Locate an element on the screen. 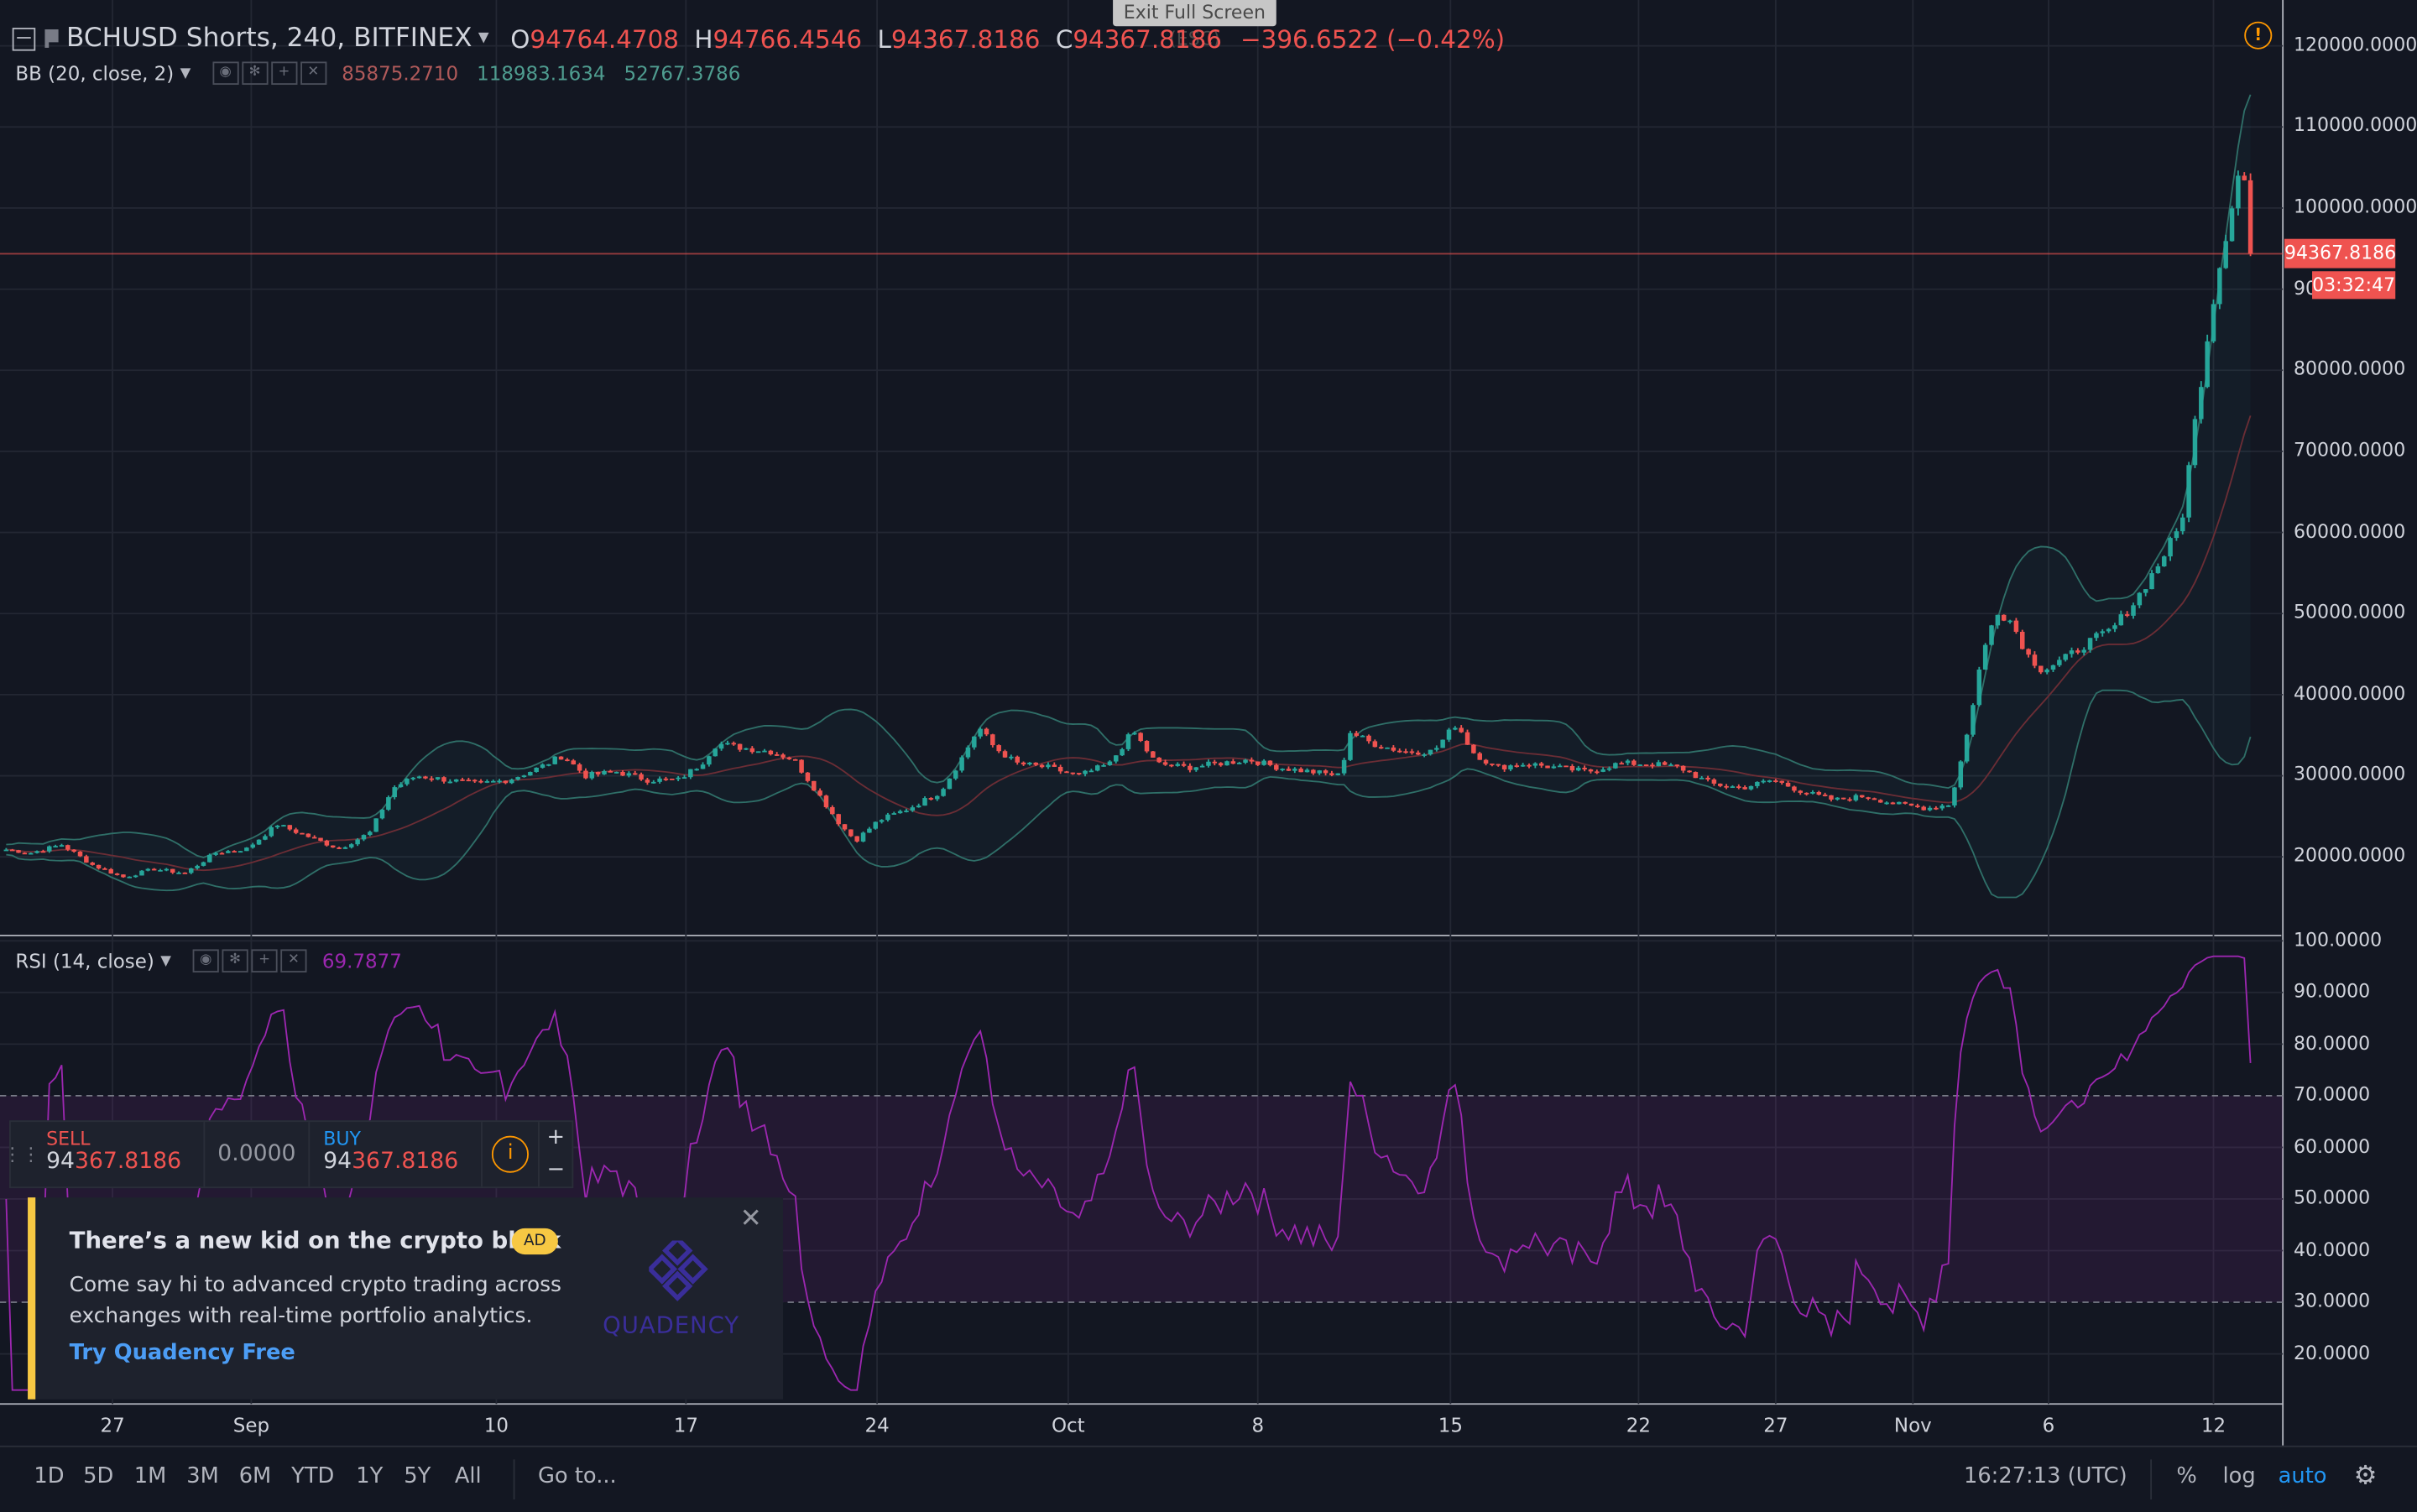 The image size is (2417, 1512). buy-button: BUY 94367.8186 is located at coordinates (396, 1154).